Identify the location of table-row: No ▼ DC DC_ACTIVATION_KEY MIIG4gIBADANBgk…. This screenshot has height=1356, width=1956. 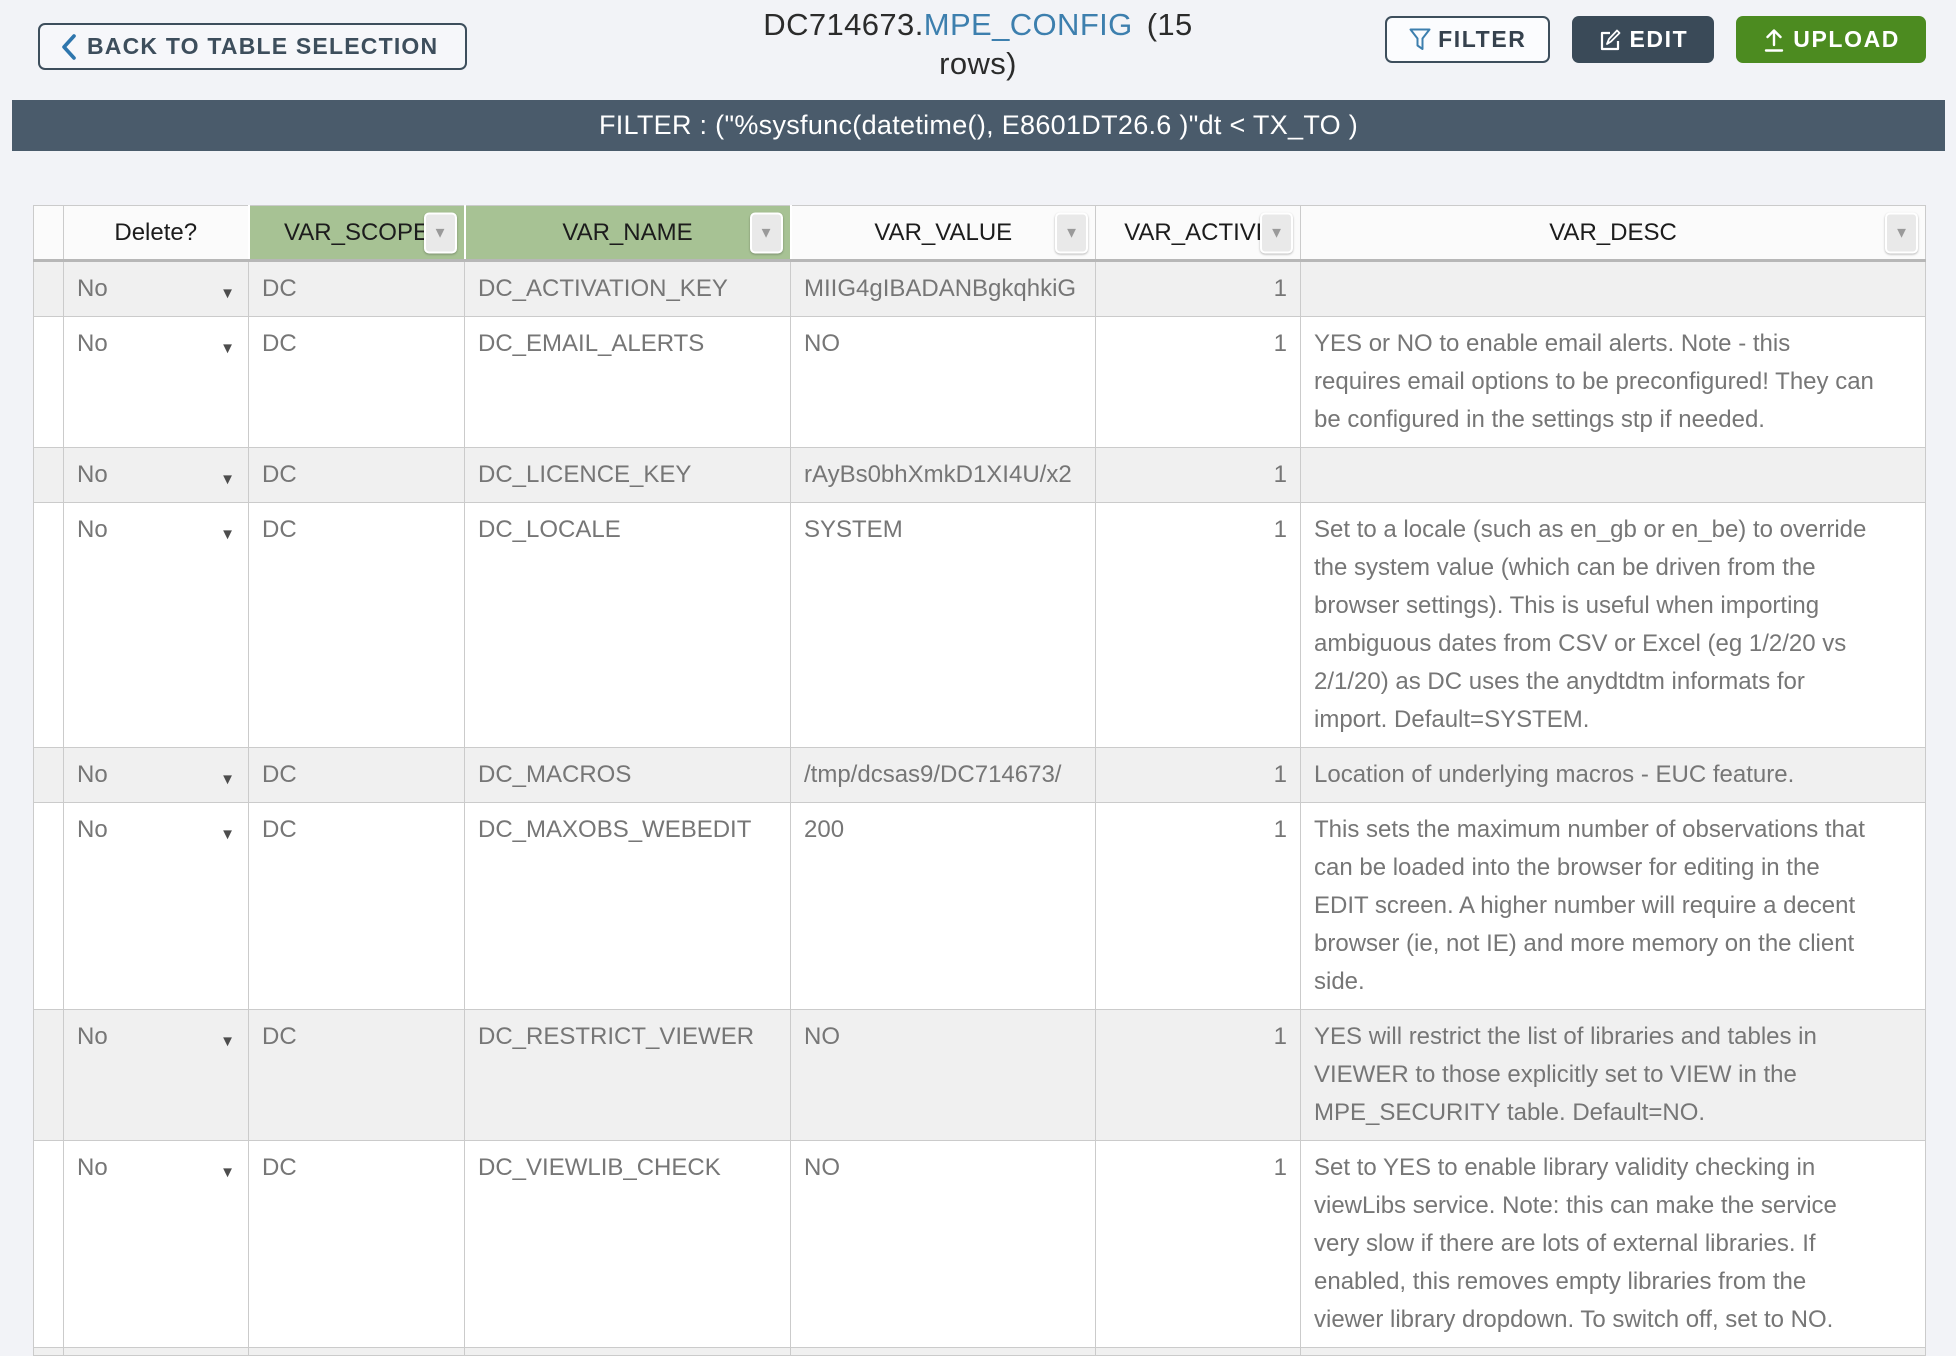
(979, 288).